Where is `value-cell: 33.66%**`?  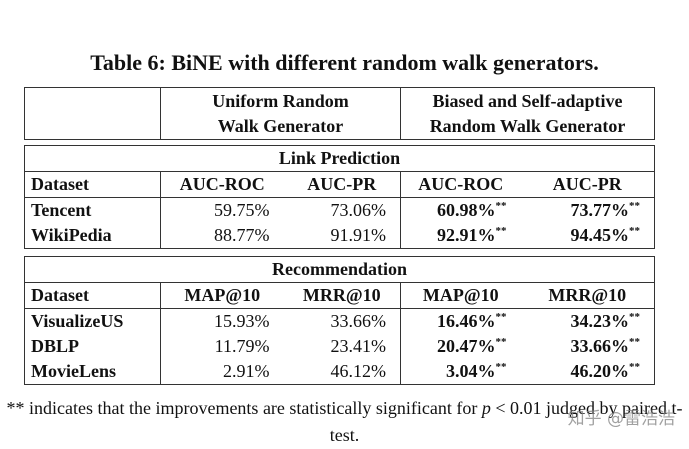 value-cell: 33.66%** is located at coordinates (588, 346).